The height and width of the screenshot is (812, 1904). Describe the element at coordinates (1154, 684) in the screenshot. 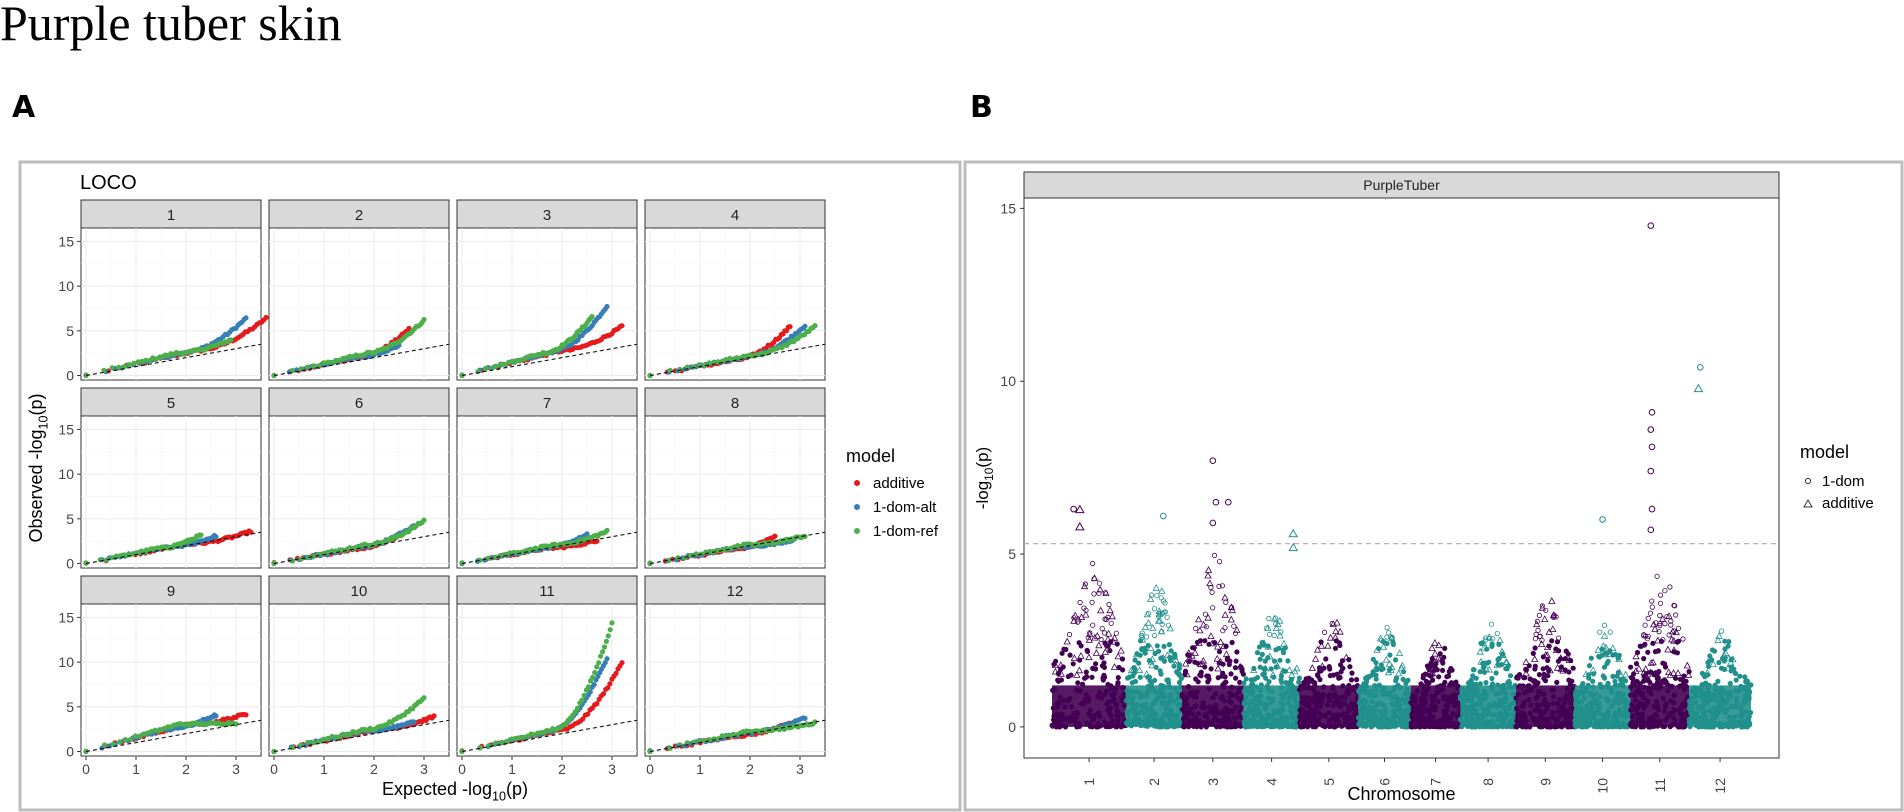

I see `chromosome-2: 2` at that location.